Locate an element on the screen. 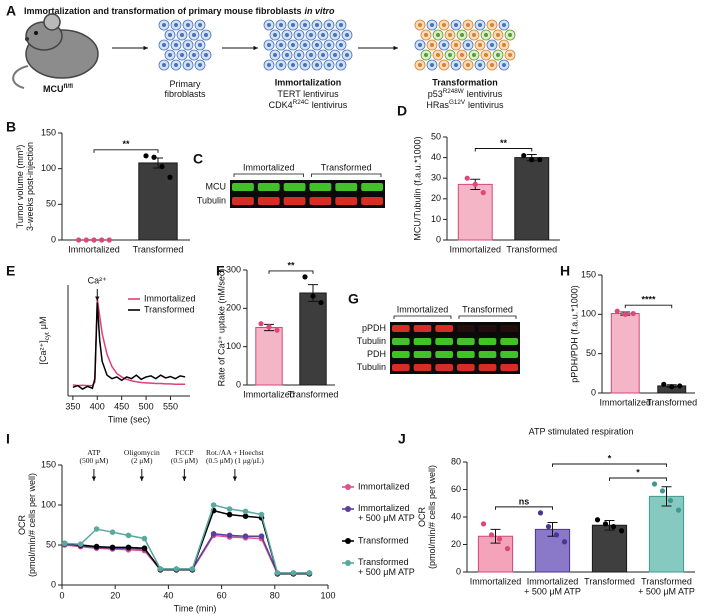 The height and width of the screenshot is (616, 708). text-part: CDK4 is located at coordinates (281, 105).